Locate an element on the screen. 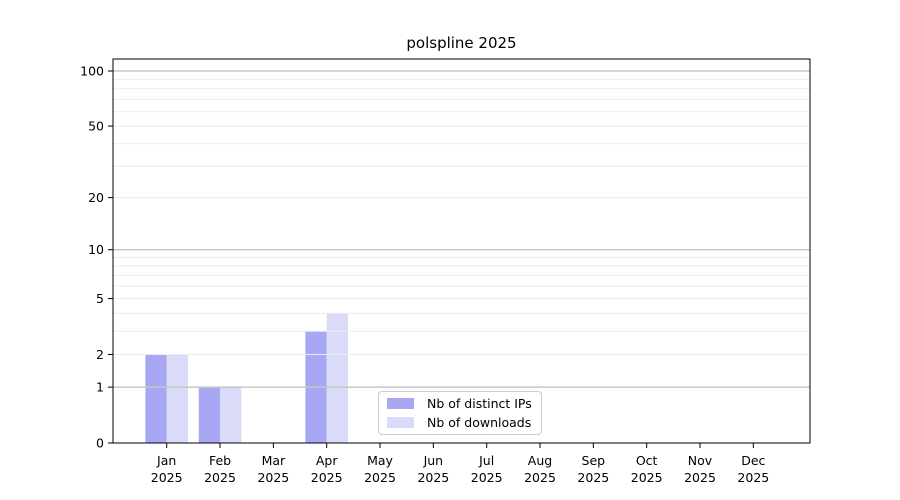  x-tick-label-month: Apr is located at coordinates (327, 460).